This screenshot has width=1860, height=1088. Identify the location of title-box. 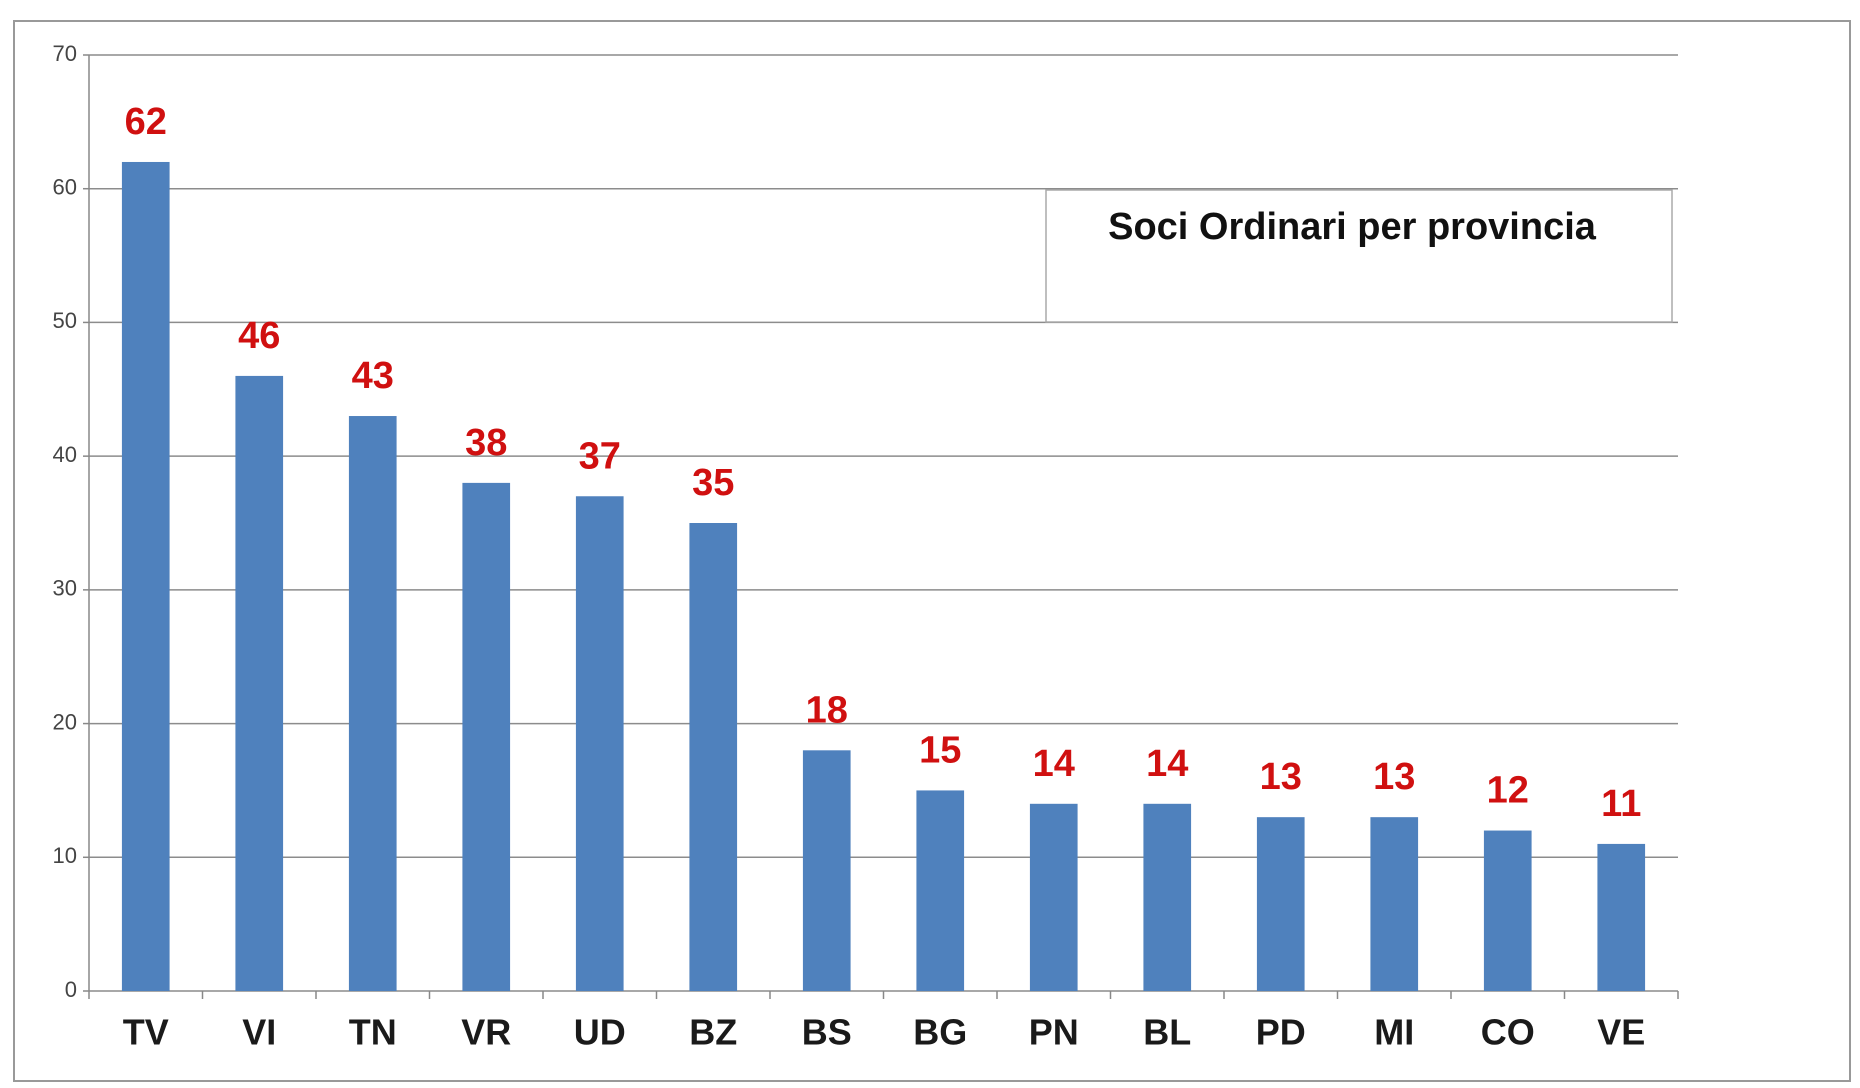
(1359, 256).